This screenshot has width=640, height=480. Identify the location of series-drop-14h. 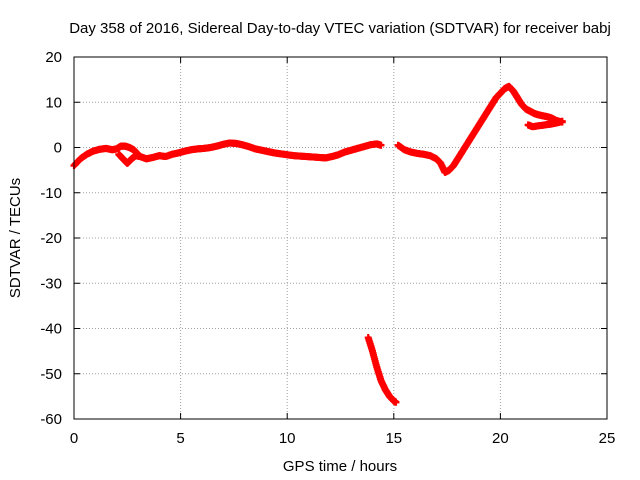
(382, 370).